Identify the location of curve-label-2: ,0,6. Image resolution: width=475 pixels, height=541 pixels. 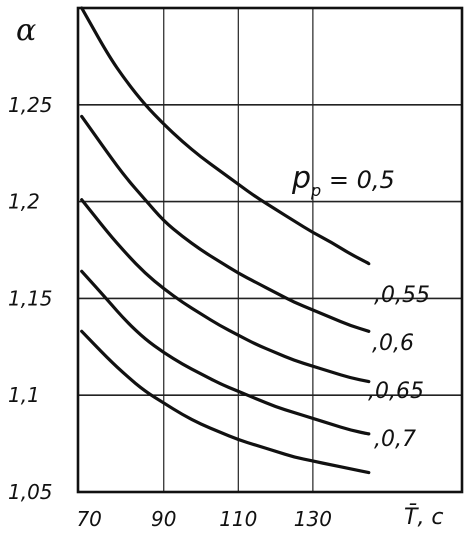
(393, 343).